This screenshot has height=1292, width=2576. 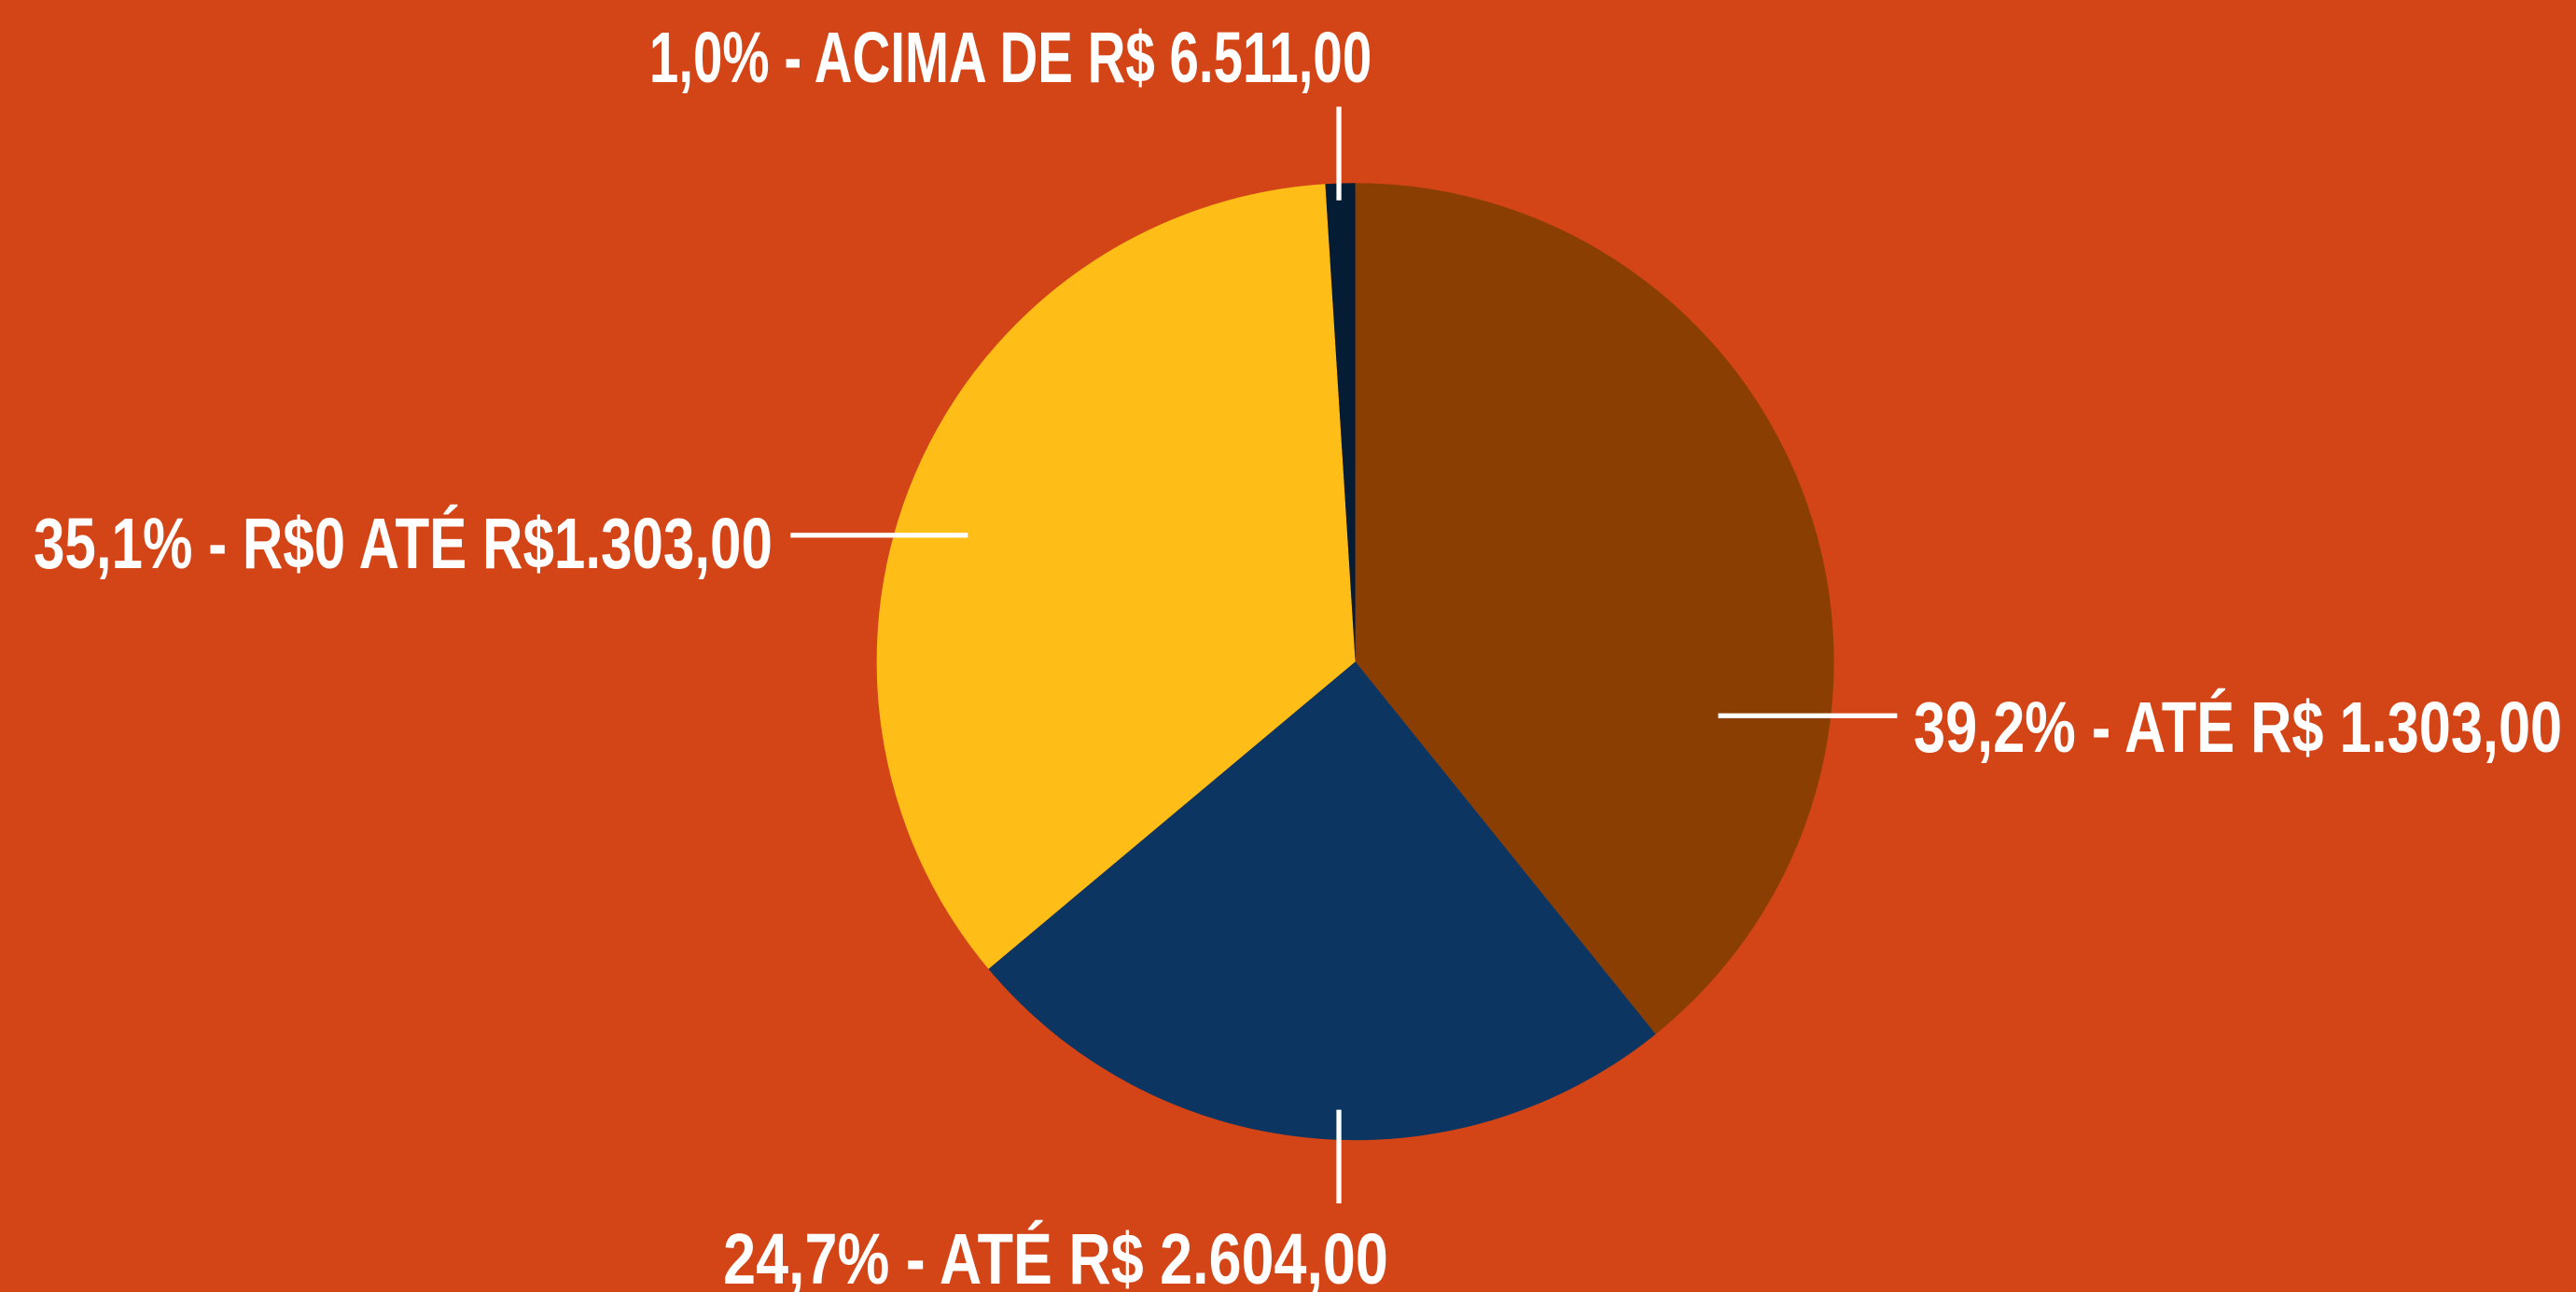 What do you see at coordinates (1011, 58) in the screenshot?
I see `slice-label: 1,0% - ACIMA DE R$ 6.511,00` at bounding box center [1011, 58].